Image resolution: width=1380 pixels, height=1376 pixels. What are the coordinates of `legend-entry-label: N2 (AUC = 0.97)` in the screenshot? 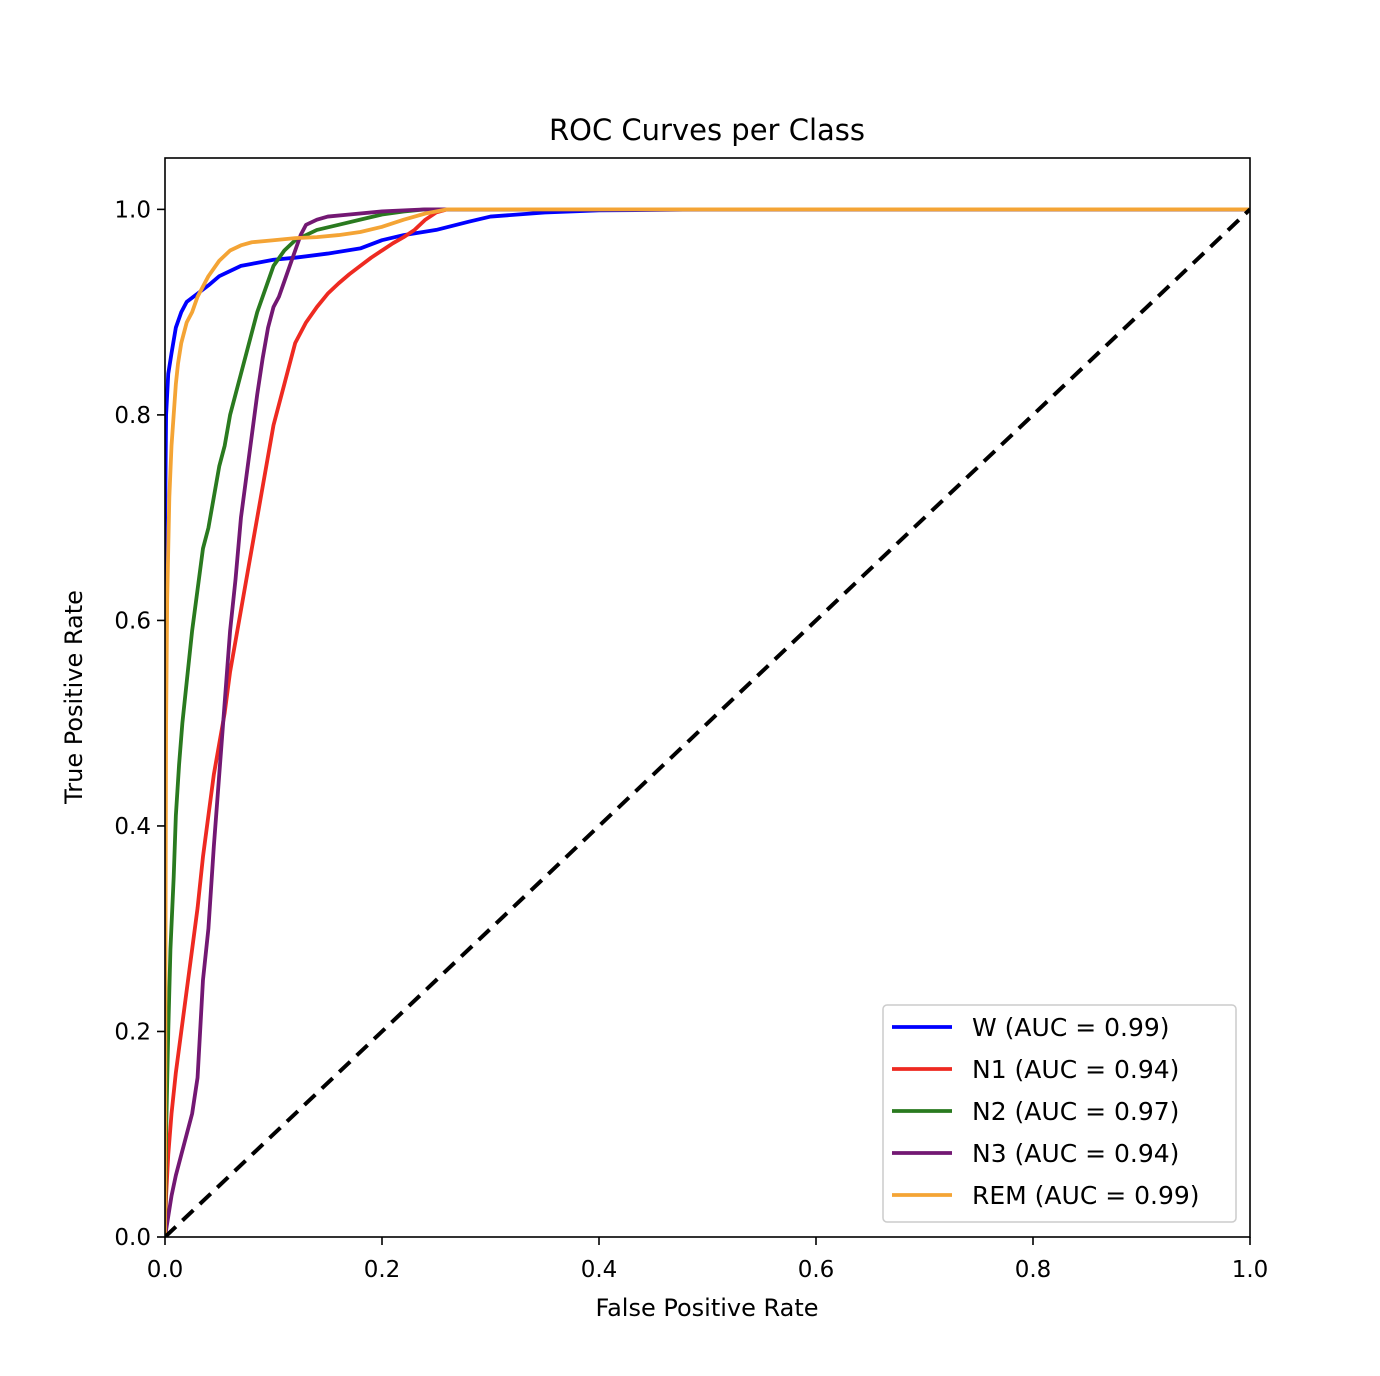 It's located at (1075, 1111).